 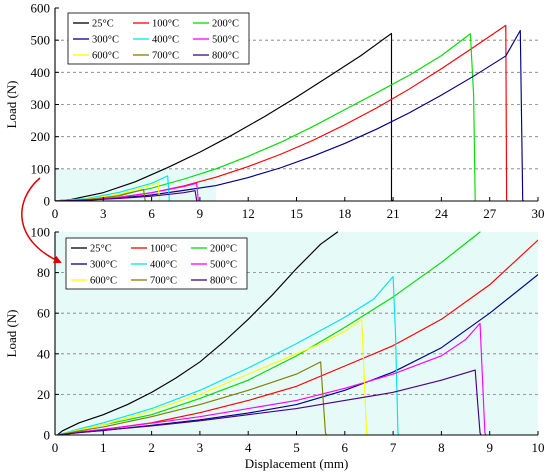 I want to click on x-tick-label: 18, so click(x=344, y=213).